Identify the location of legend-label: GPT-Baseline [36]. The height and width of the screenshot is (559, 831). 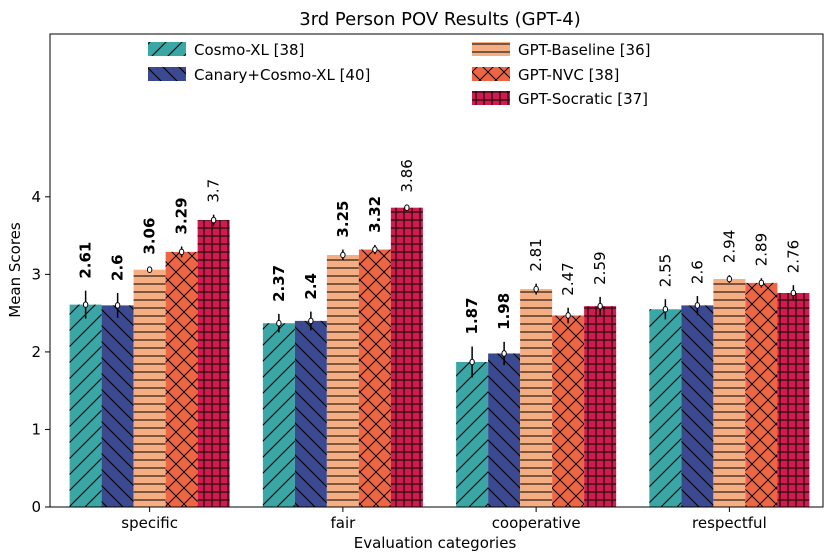
(584, 50).